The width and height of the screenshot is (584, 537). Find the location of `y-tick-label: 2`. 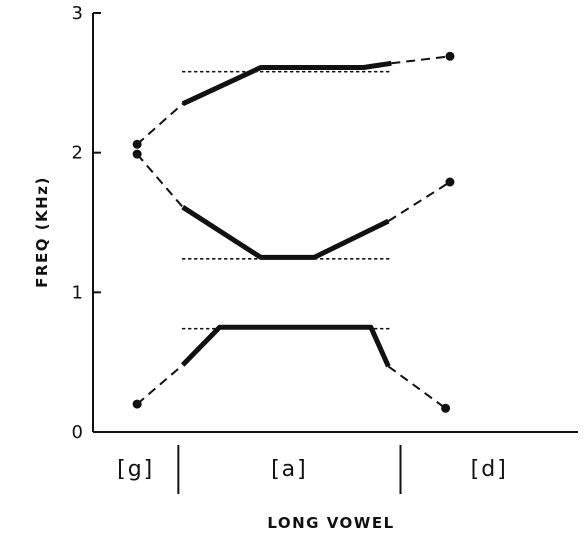

y-tick-label: 2 is located at coordinates (77, 153).